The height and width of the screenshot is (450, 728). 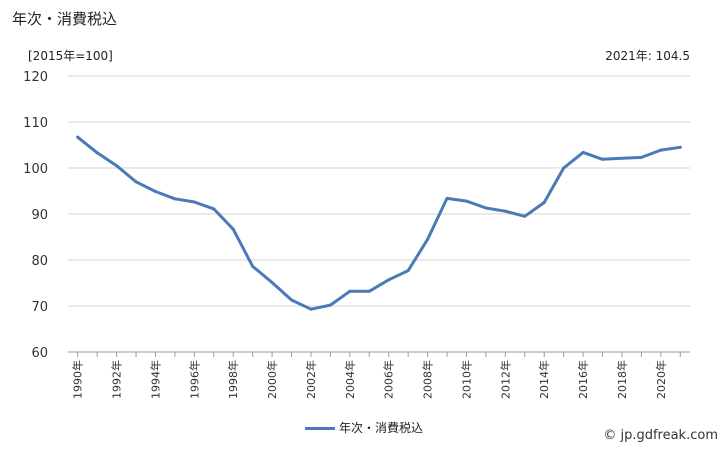 I want to click on y-tick-label: 110, so click(x=35, y=123).